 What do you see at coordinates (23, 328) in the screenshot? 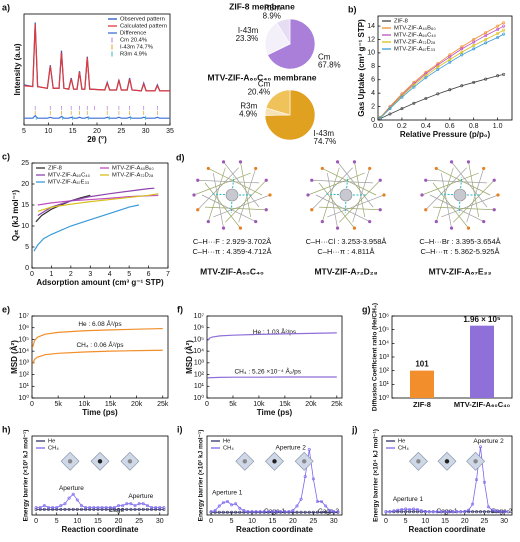
I see `y-tick-label: 10⁶` at bounding box center [23, 328].